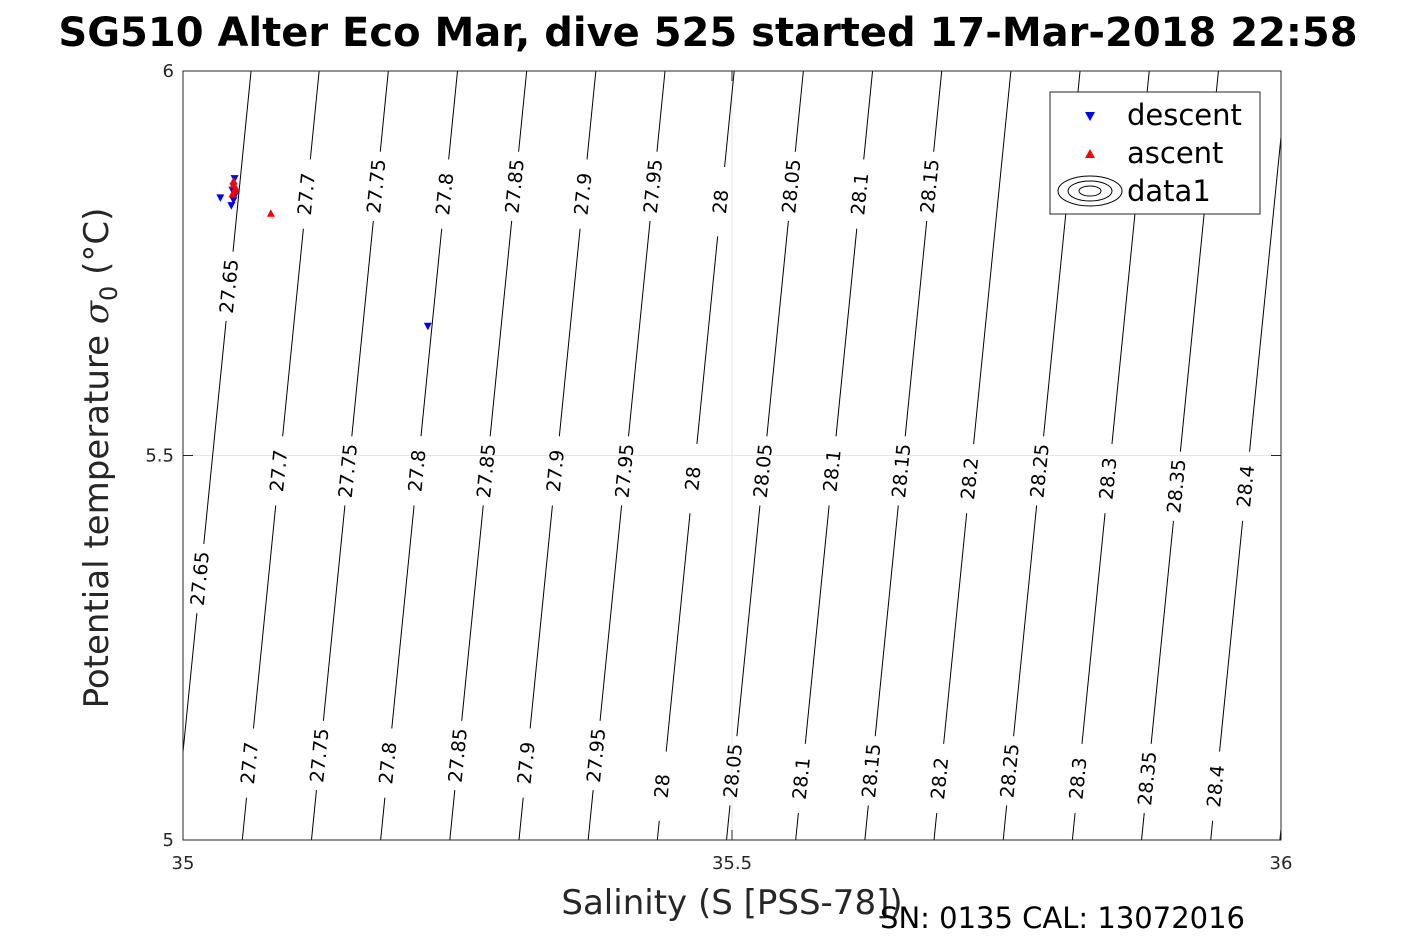 This screenshot has height=945, width=1417. Describe the element at coordinates (624, 471) in the screenshot. I see `contour-label: 27.95` at that location.